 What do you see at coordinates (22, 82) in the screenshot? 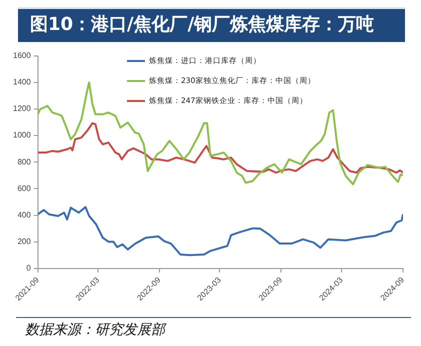
I see `y-tick-label: 1400` at bounding box center [22, 82].